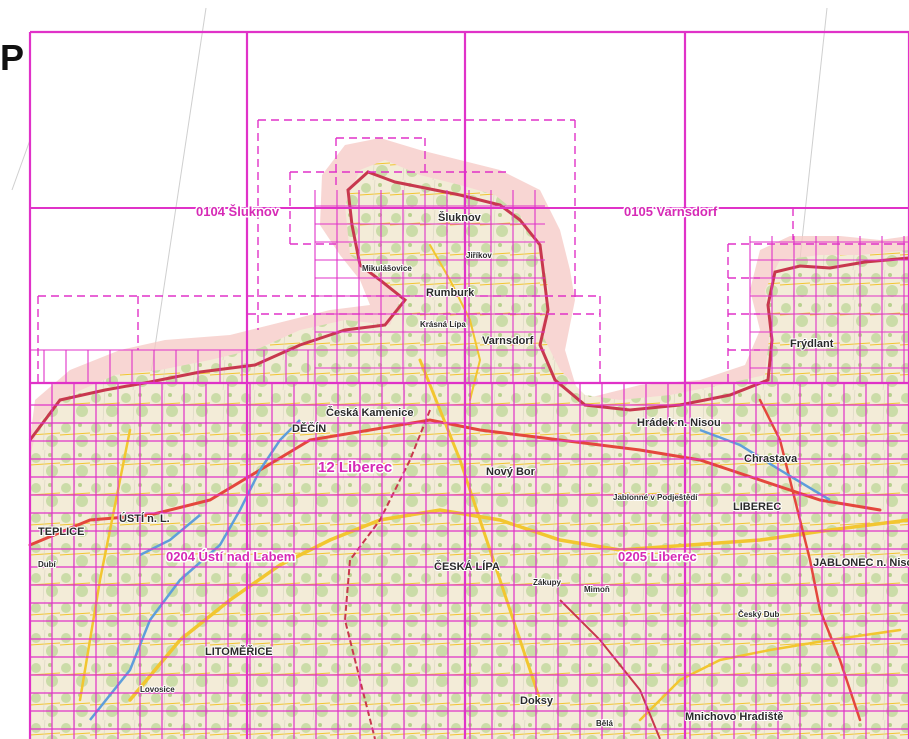  I want to click on town-mimon: Mimoň, so click(597, 589).